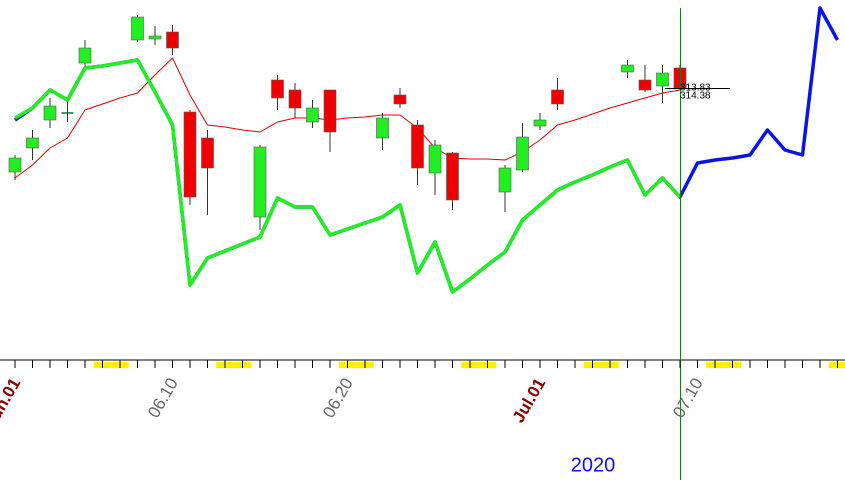 Image resolution: width=845 pixels, height=480 pixels. Describe the element at coordinates (593, 465) in the screenshot. I see `year-label: 2020` at that location.